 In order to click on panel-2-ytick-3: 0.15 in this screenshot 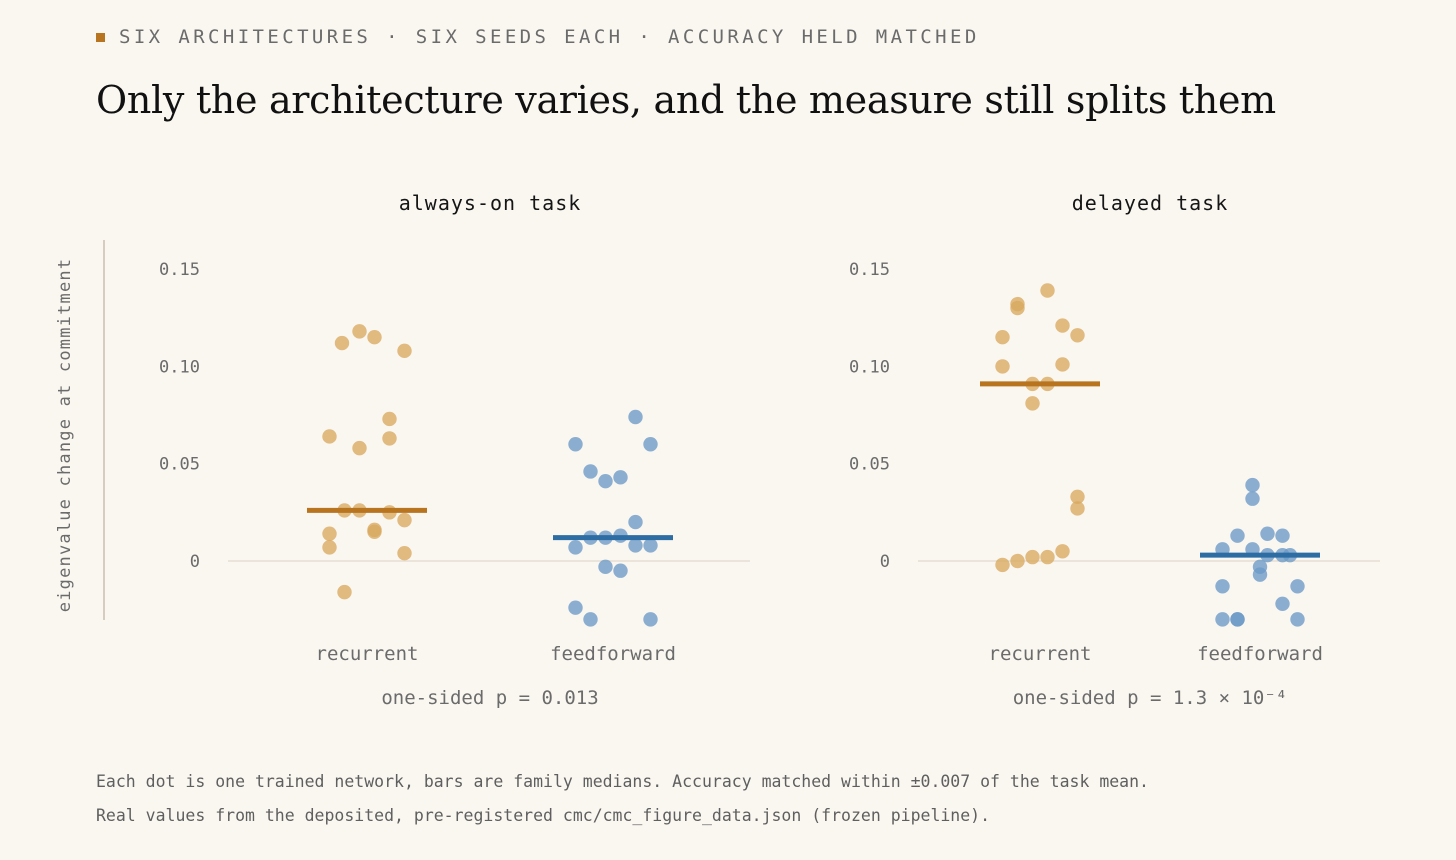, I will do `click(869, 270)`.